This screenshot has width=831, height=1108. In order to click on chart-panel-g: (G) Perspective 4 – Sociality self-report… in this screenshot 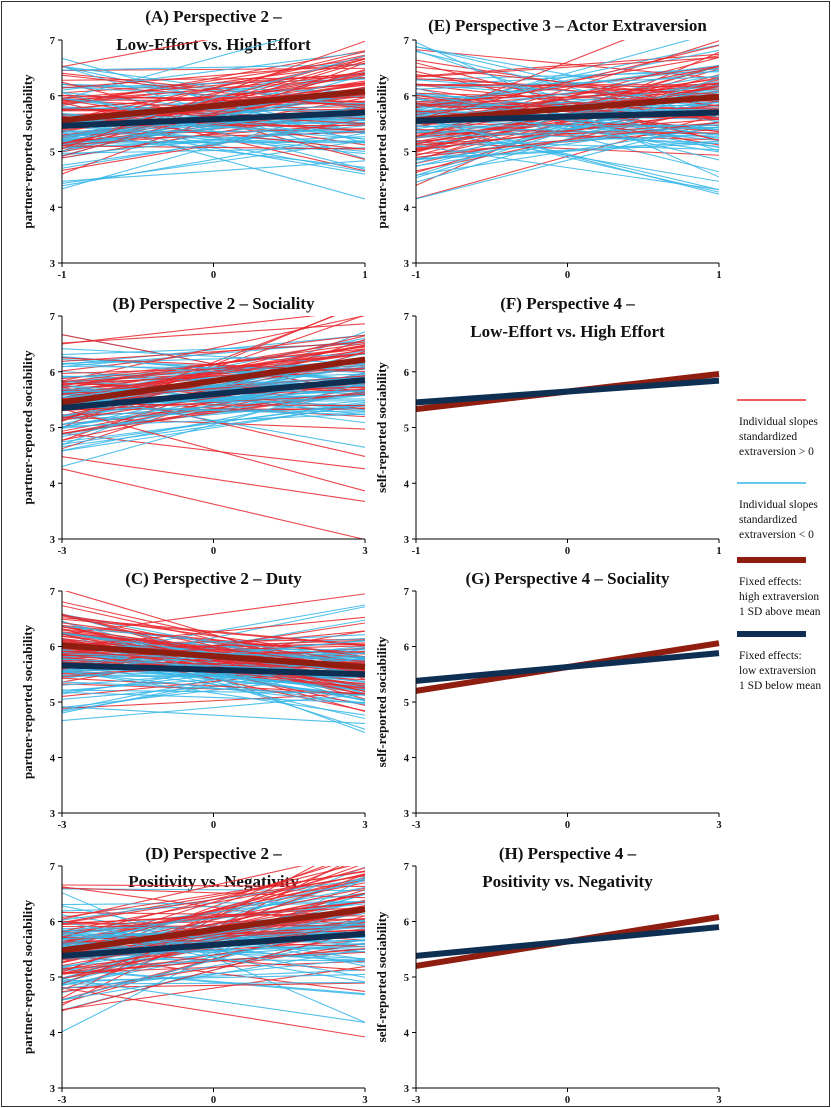, I will do `click(548, 700)`.